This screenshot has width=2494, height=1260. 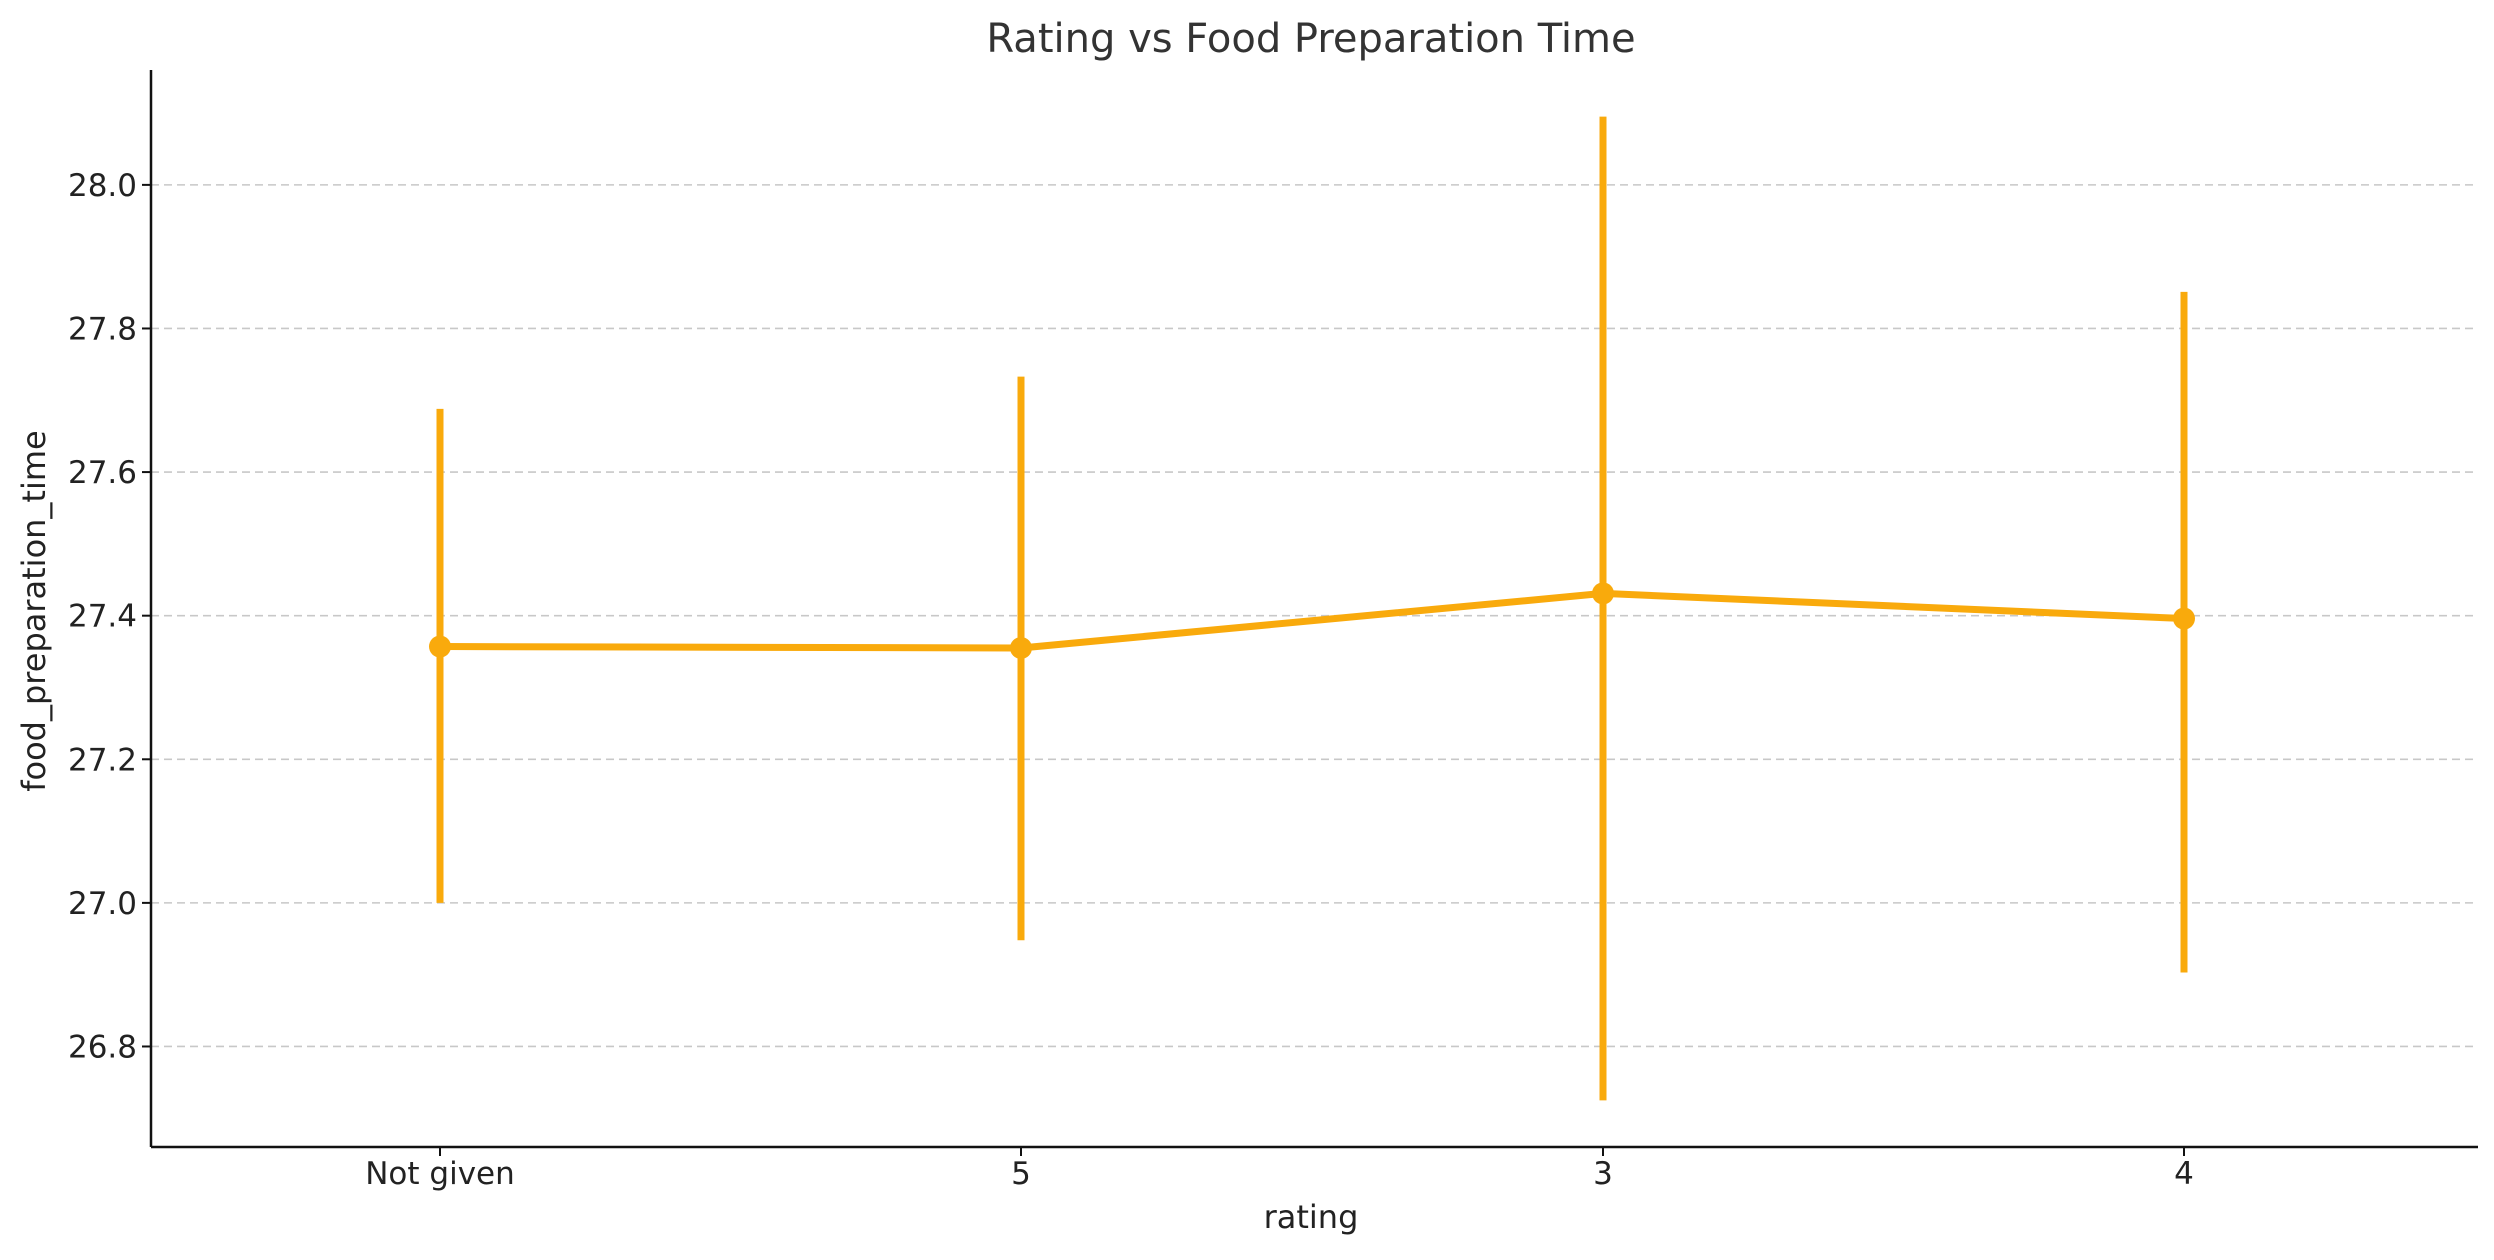 I want to click on y-tick-label: 28.0, so click(x=102, y=186).